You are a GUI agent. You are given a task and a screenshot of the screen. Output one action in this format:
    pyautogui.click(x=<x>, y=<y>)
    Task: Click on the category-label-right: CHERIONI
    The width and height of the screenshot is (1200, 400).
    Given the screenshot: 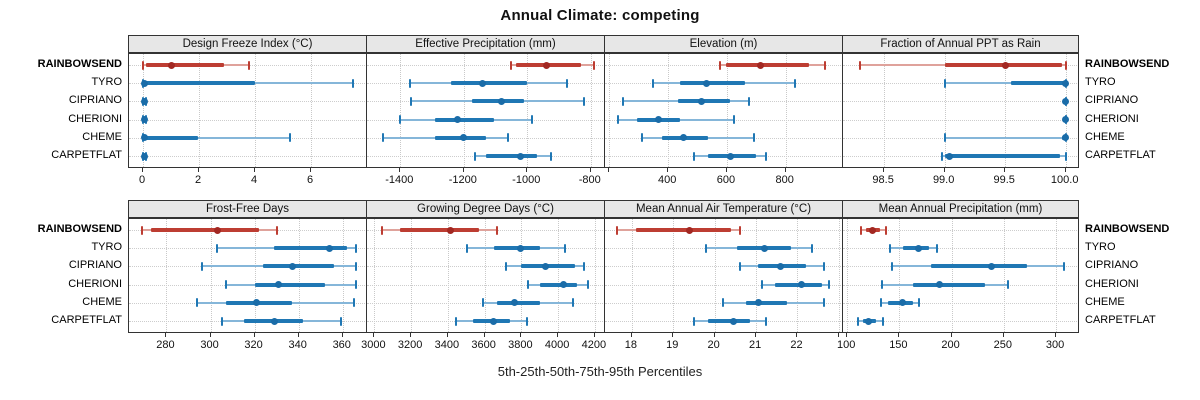 What is the action you would take?
    pyautogui.click(x=1112, y=118)
    